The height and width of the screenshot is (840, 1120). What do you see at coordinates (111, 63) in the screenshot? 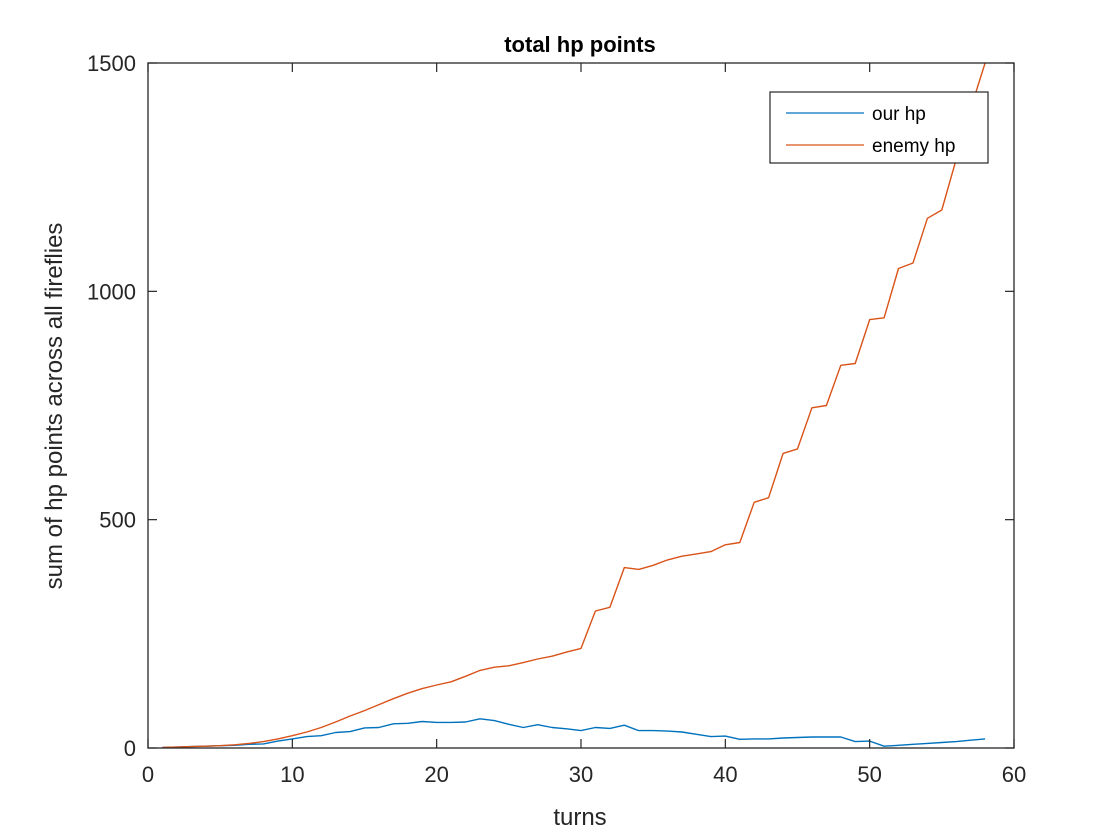
I see `y-tick-label: 1500` at bounding box center [111, 63].